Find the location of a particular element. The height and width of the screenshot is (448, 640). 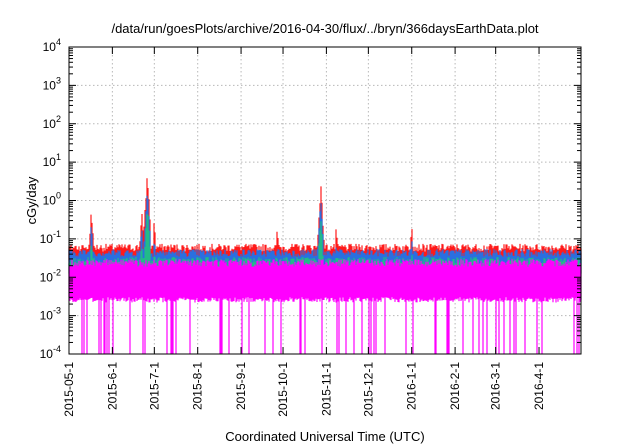

x-tick-label: 2015-6-1 is located at coordinates (112, 386).